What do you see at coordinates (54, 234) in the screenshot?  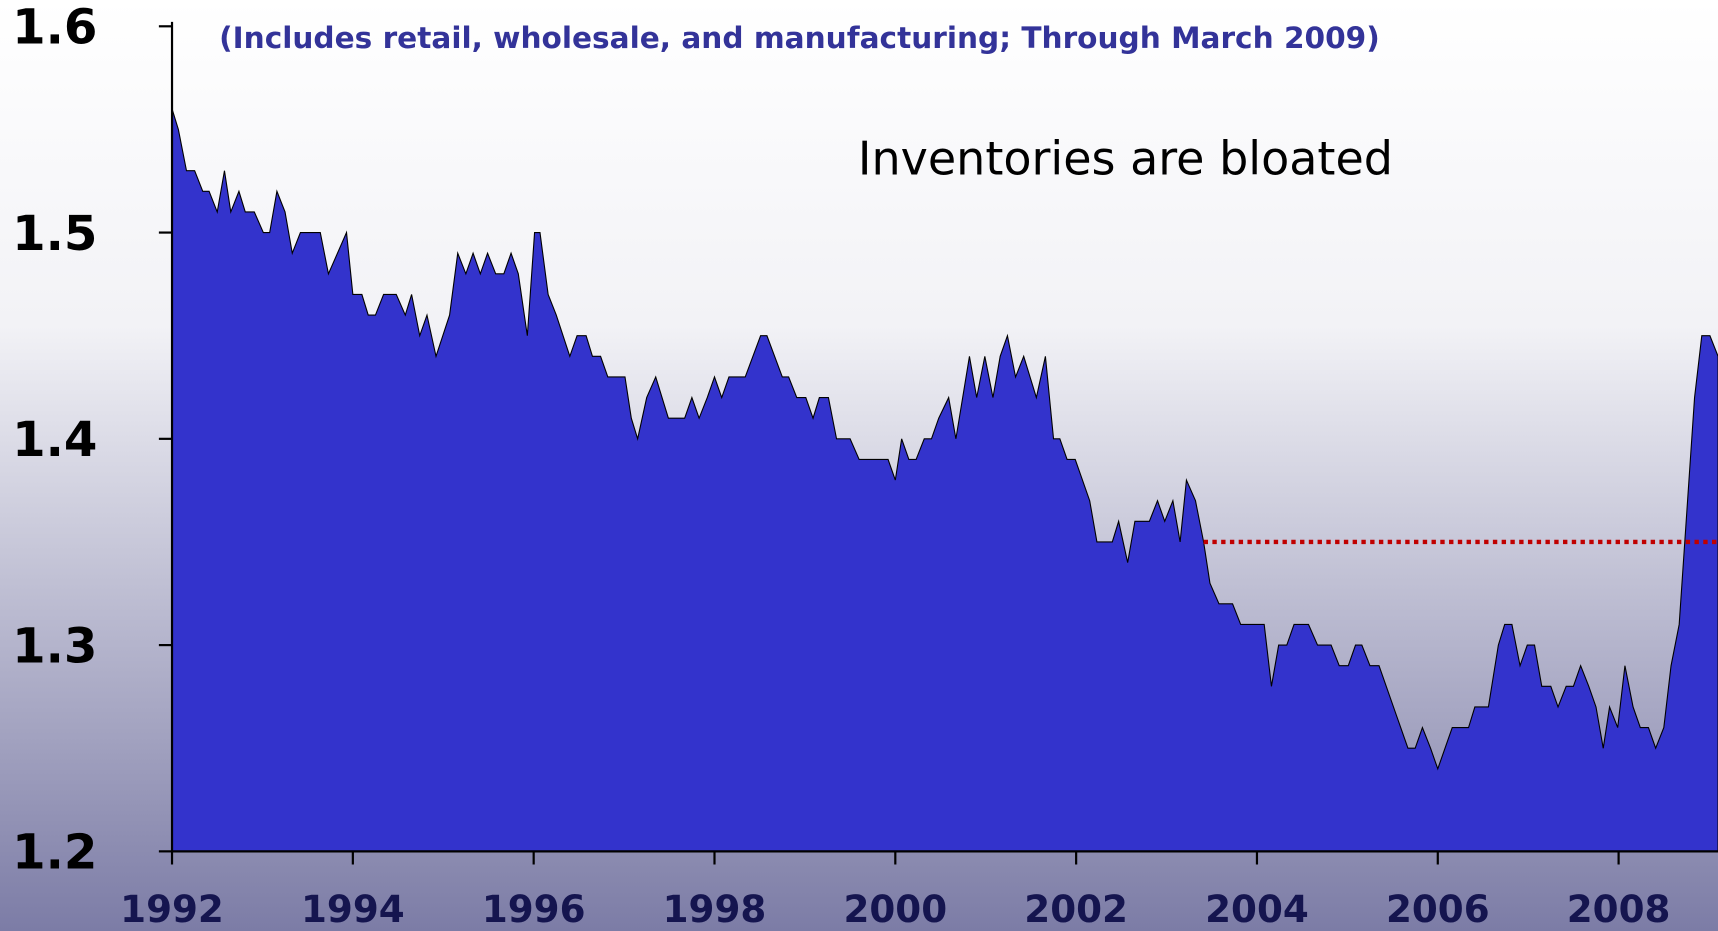 I see `y-tick-label: 1.5` at bounding box center [54, 234].